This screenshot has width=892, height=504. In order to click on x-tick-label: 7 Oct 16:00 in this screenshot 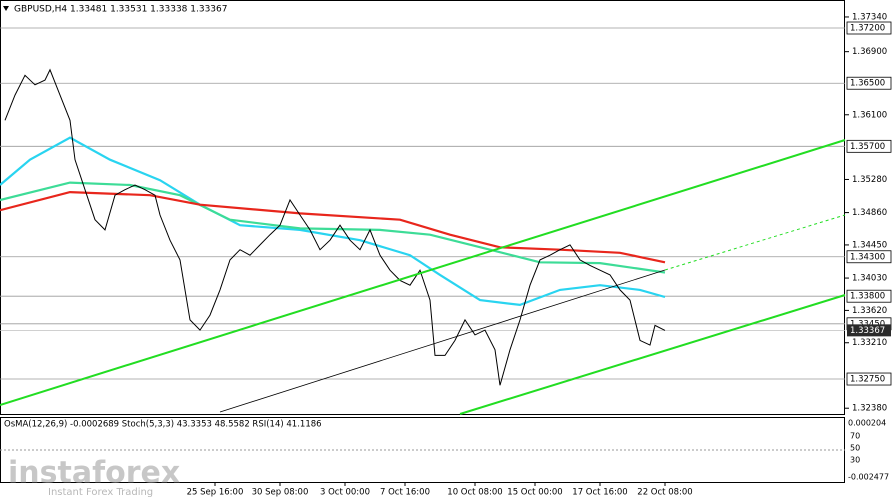, I will do `click(405, 493)`.